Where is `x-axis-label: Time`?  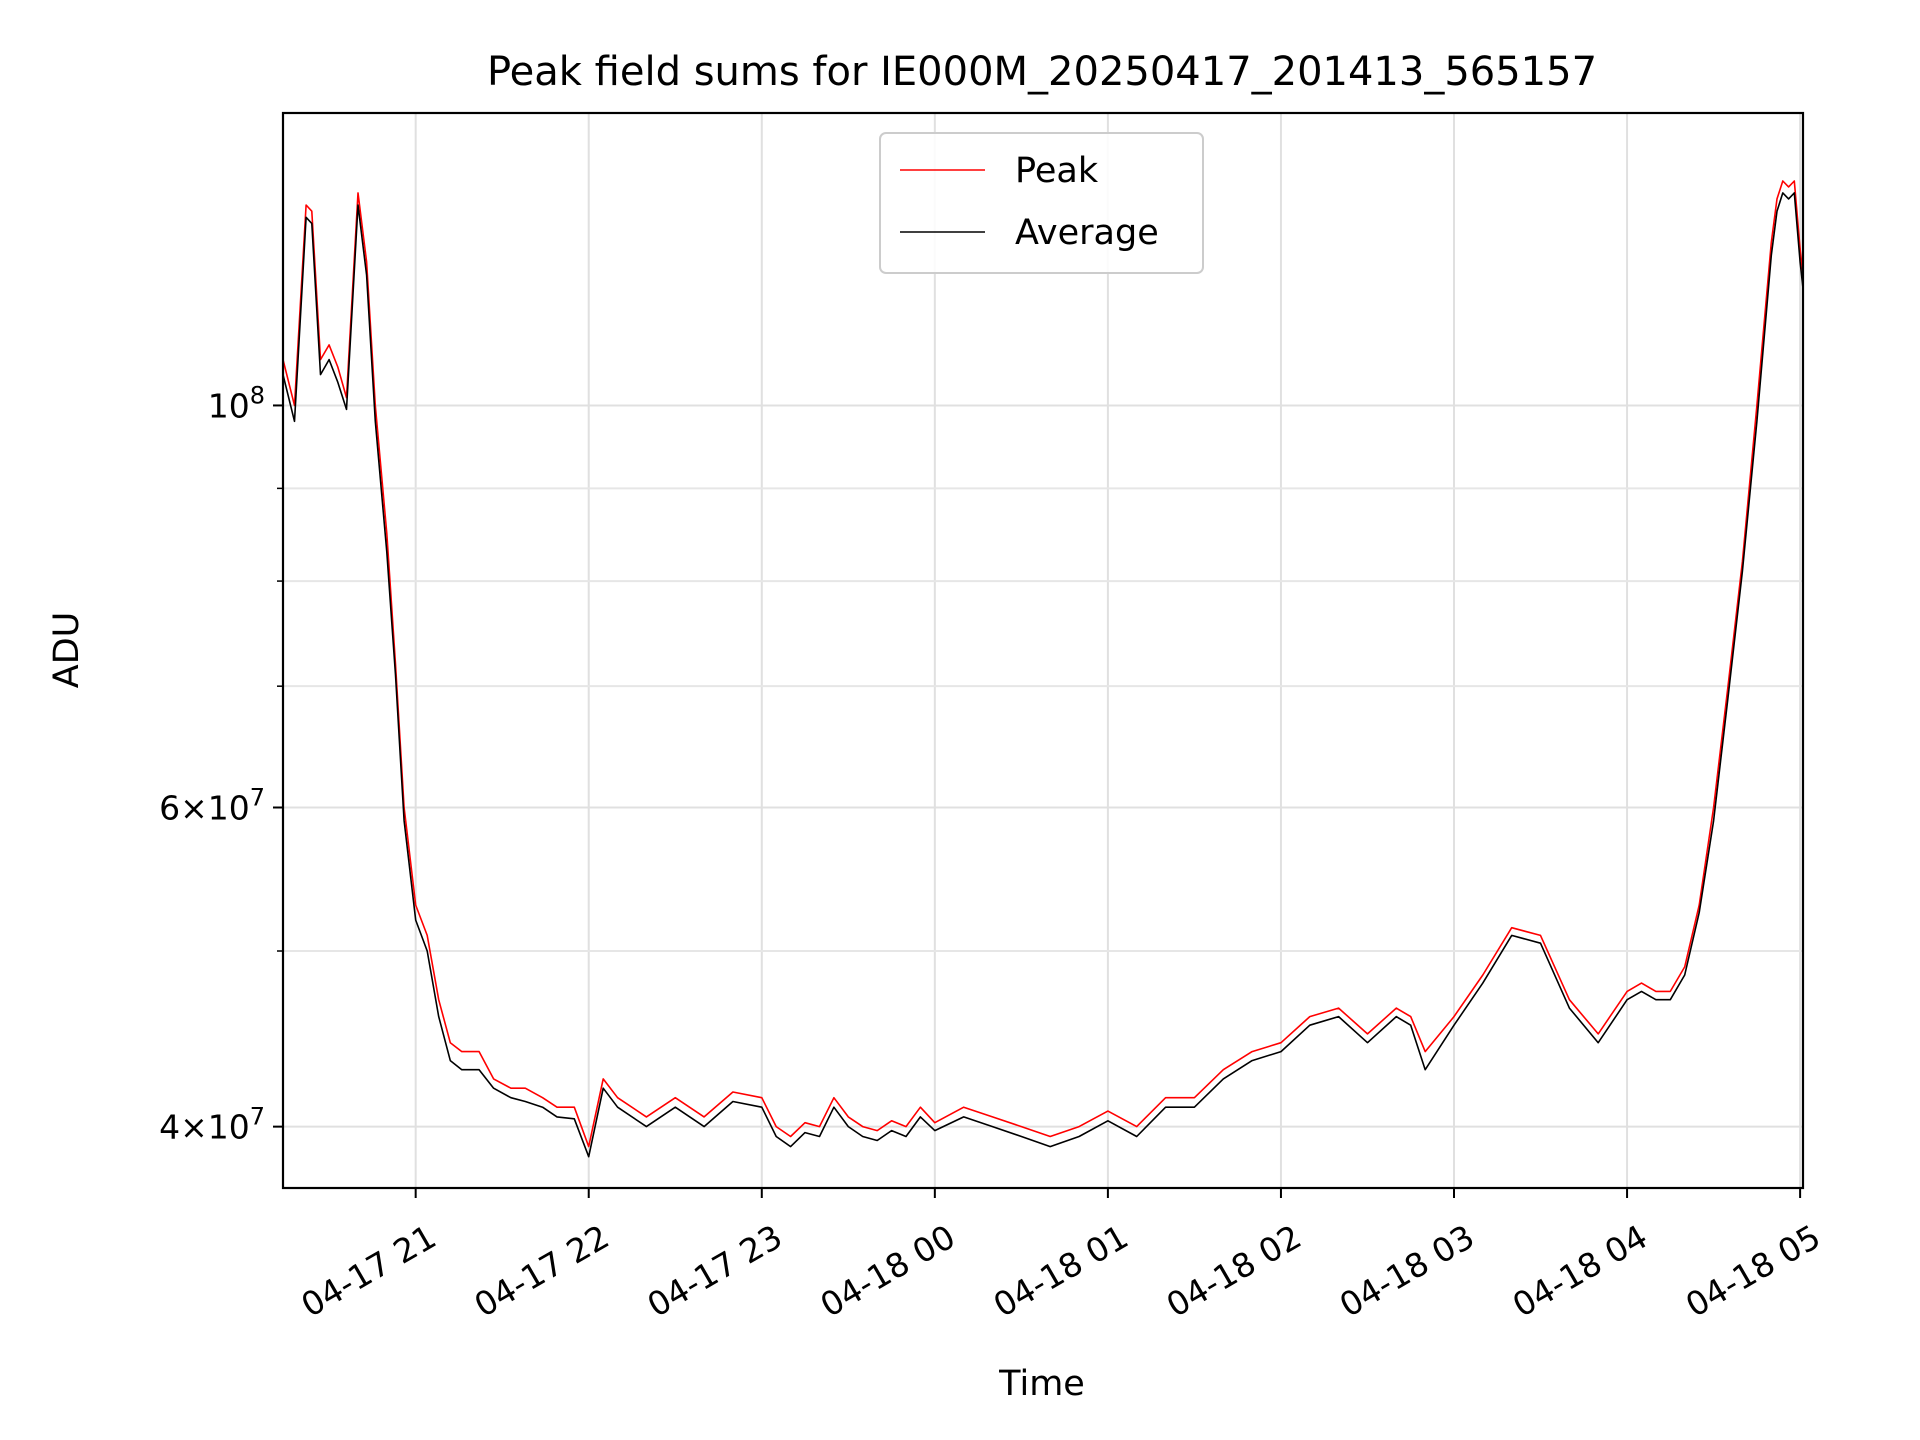 x-axis-label: Time is located at coordinates (1041, 1384).